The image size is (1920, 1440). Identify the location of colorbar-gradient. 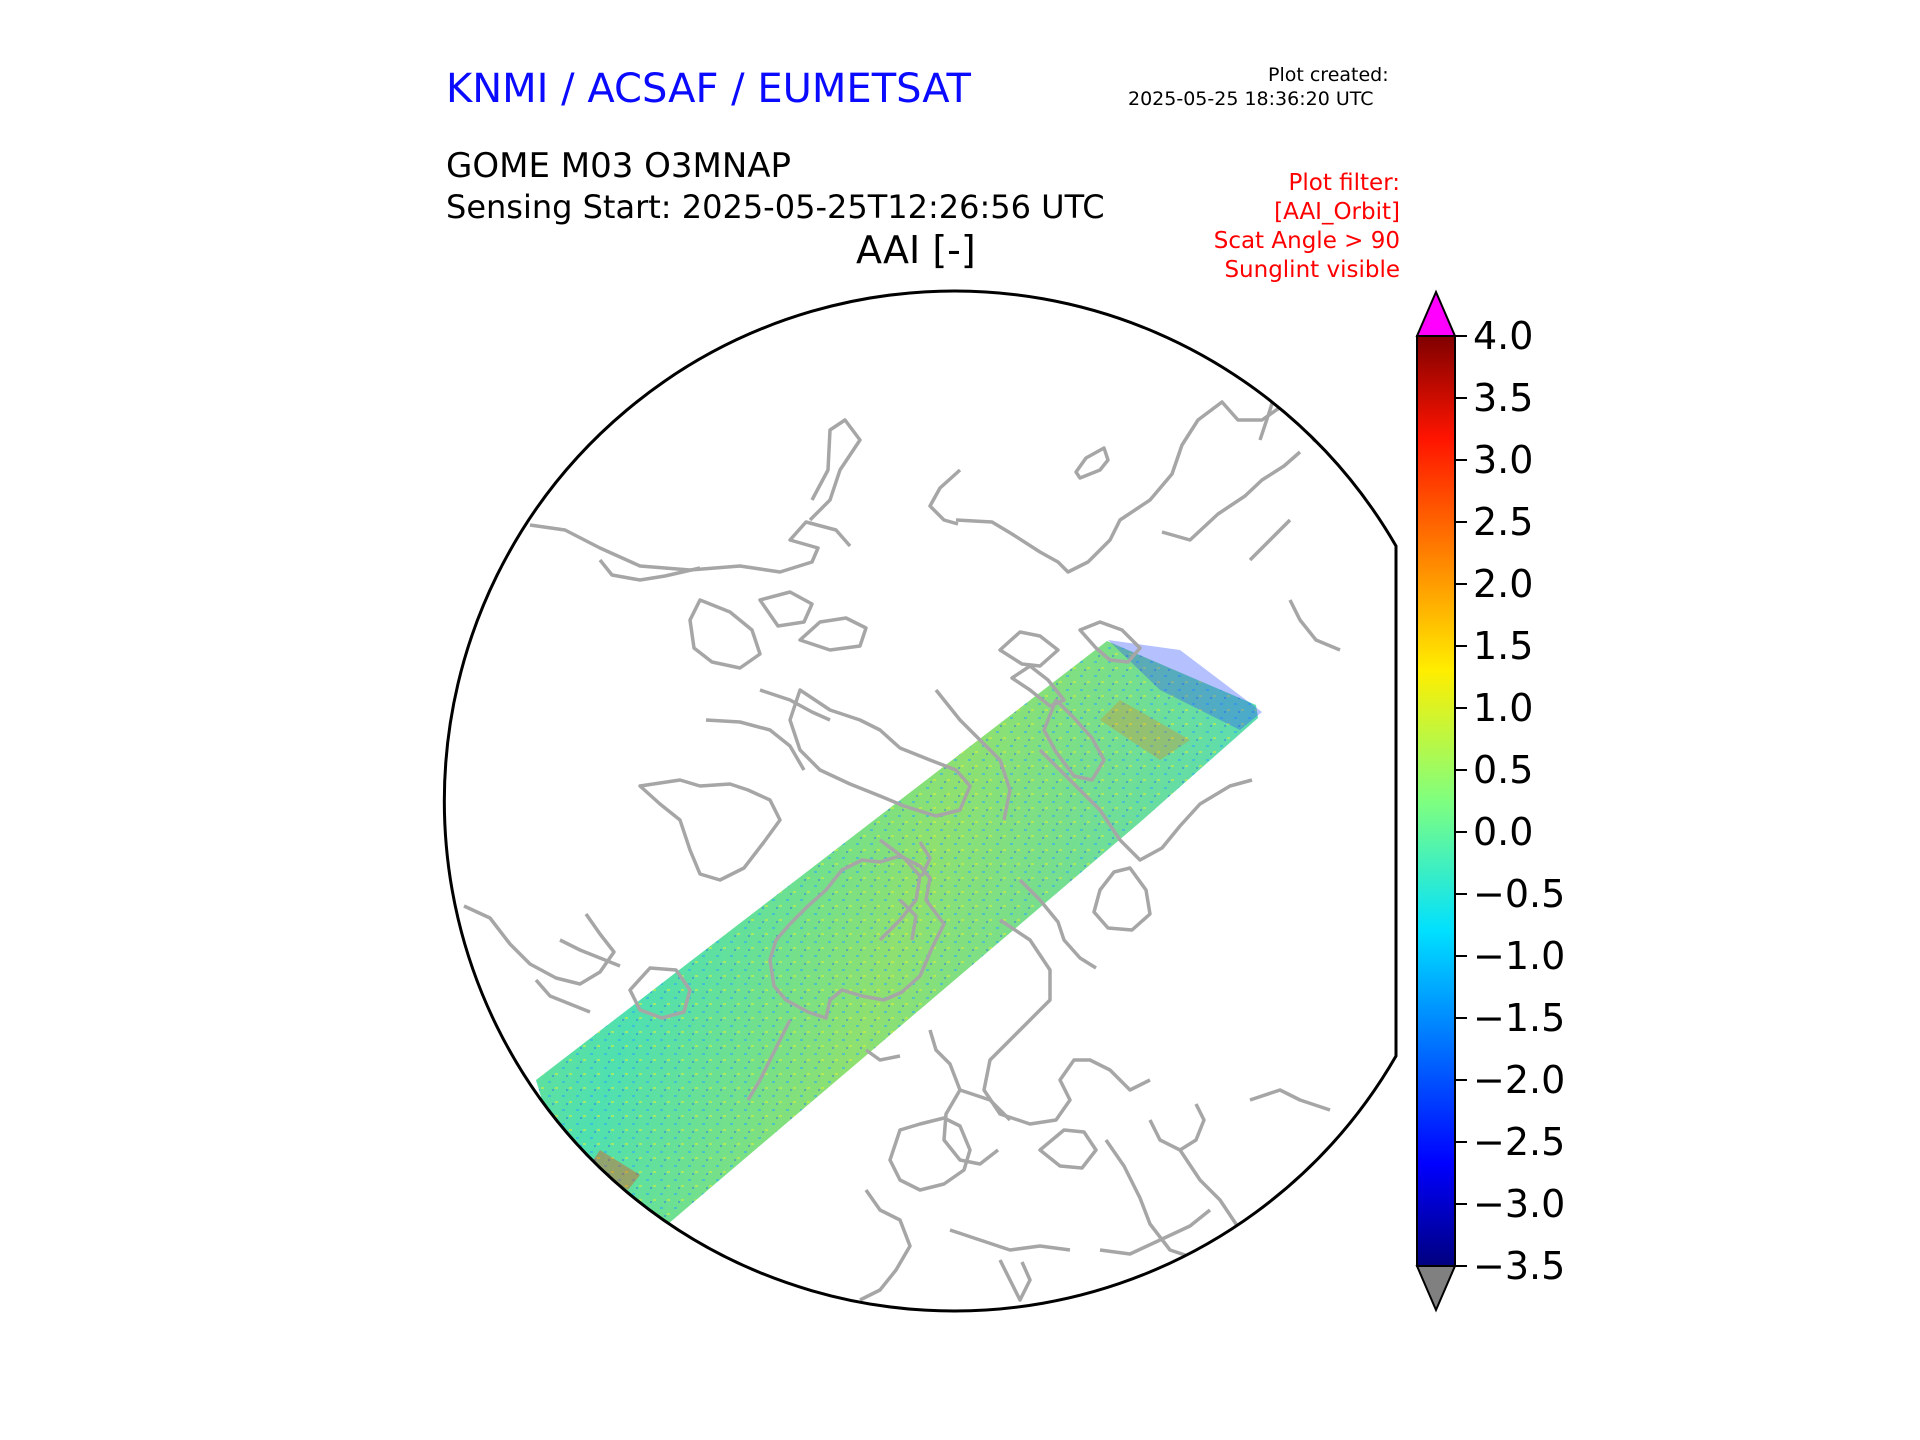
(1436, 801).